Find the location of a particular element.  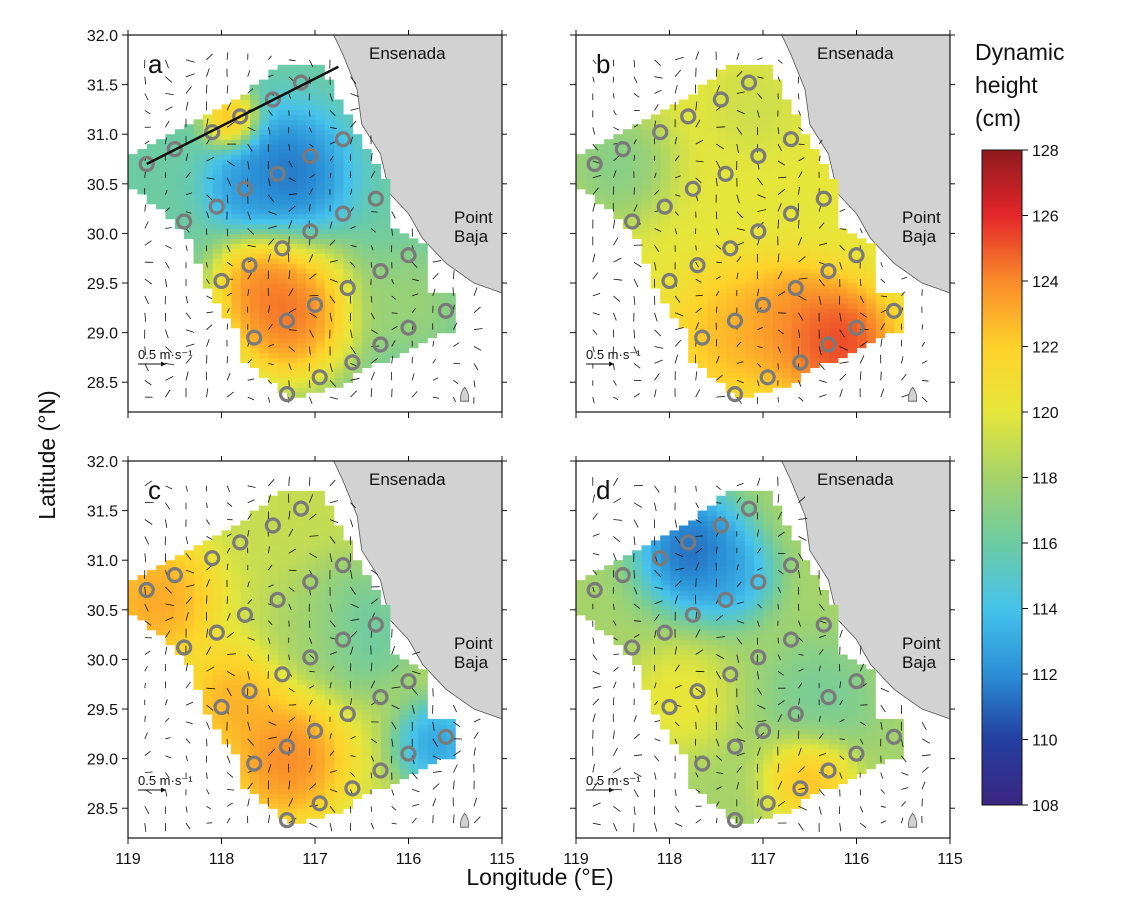

station-marker is located at coordinates (380, 271).